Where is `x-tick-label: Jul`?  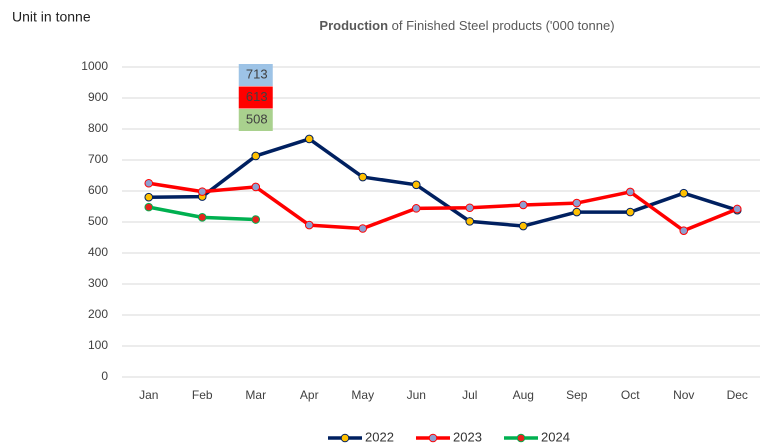 x-tick-label: Jul is located at coordinates (469, 395).